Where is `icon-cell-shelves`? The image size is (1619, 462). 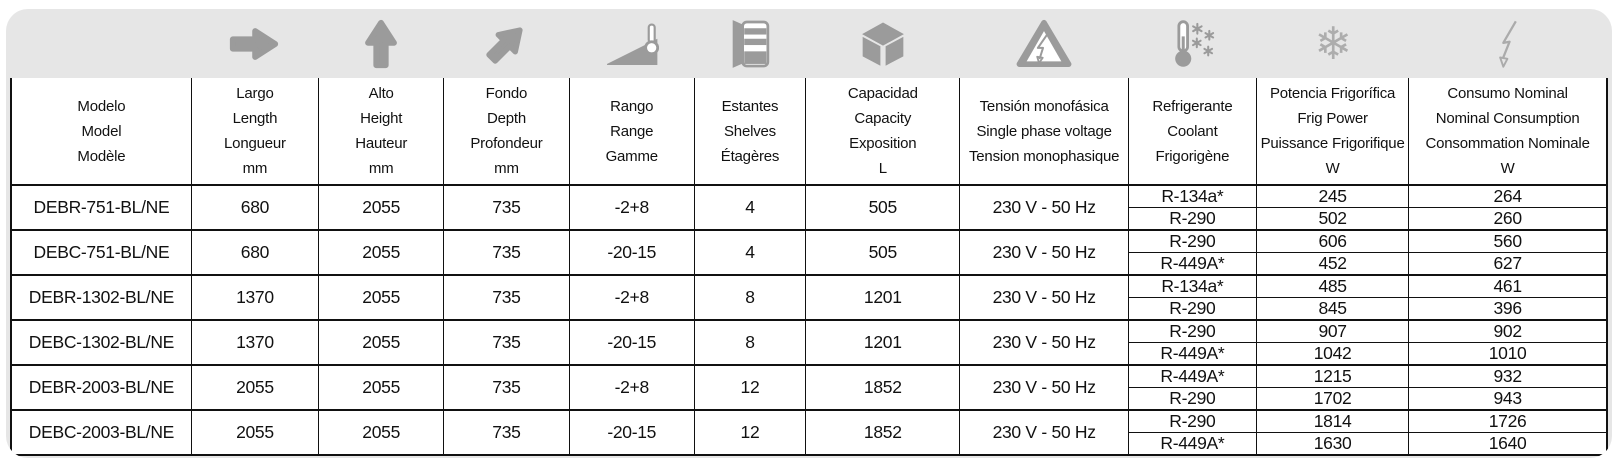
icon-cell-shelves is located at coordinates (749, 43).